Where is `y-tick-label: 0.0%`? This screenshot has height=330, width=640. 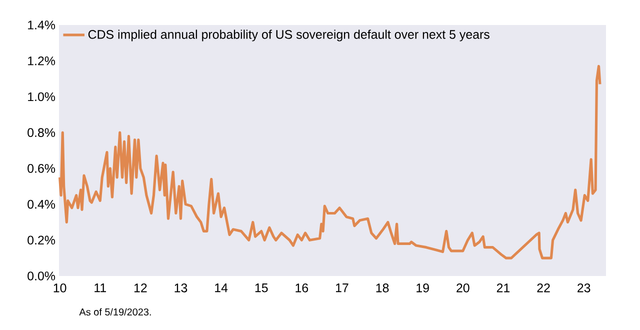
y-tick-label: 0.0% is located at coordinates (42, 276).